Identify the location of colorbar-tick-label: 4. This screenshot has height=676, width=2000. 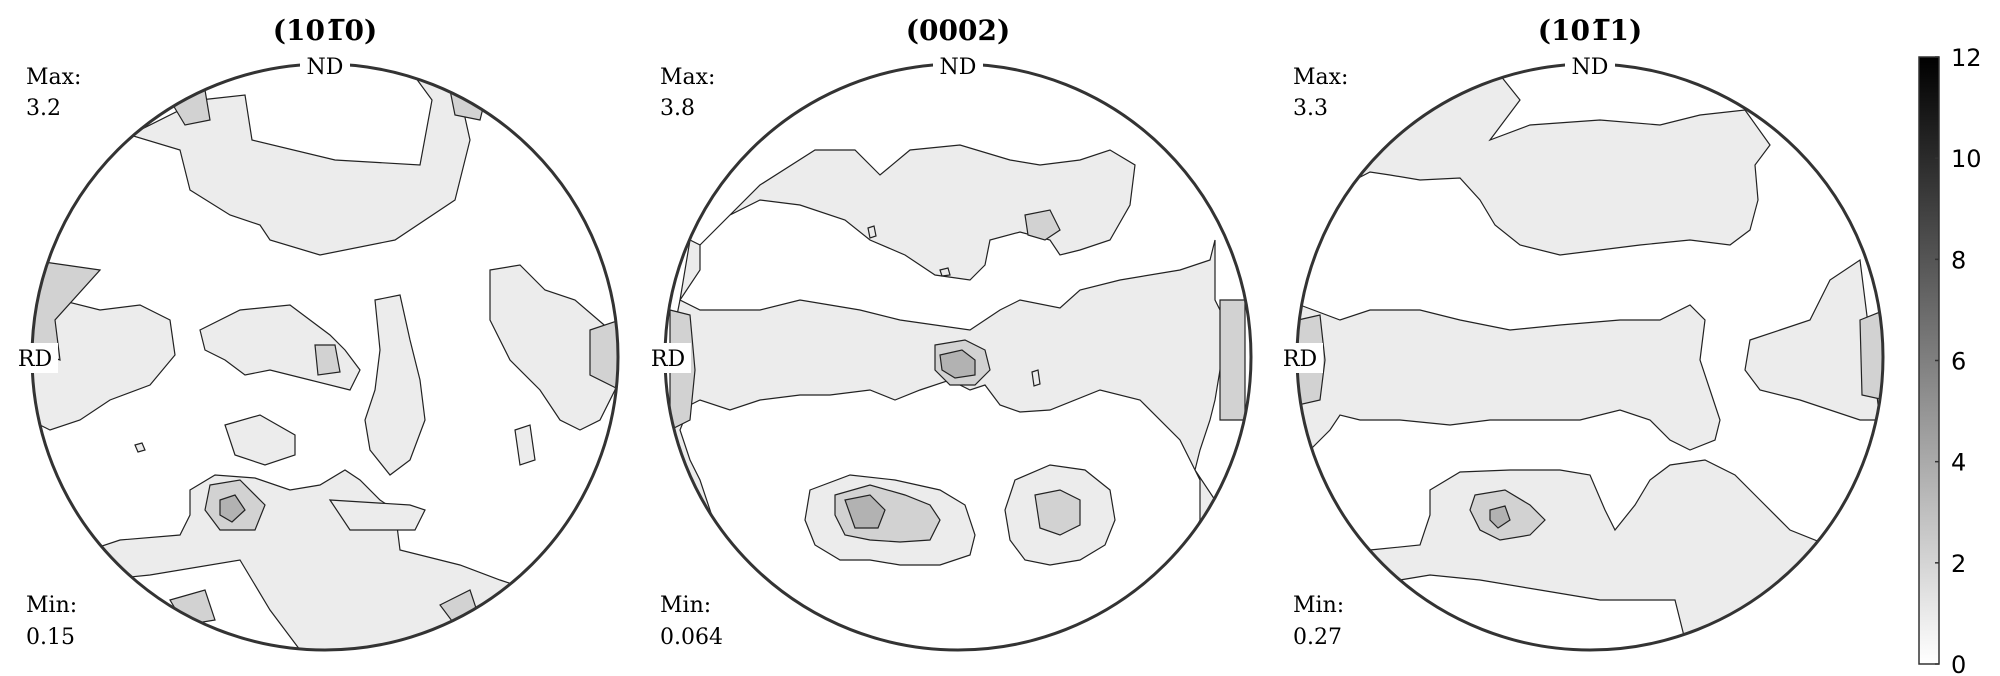
(1958, 463).